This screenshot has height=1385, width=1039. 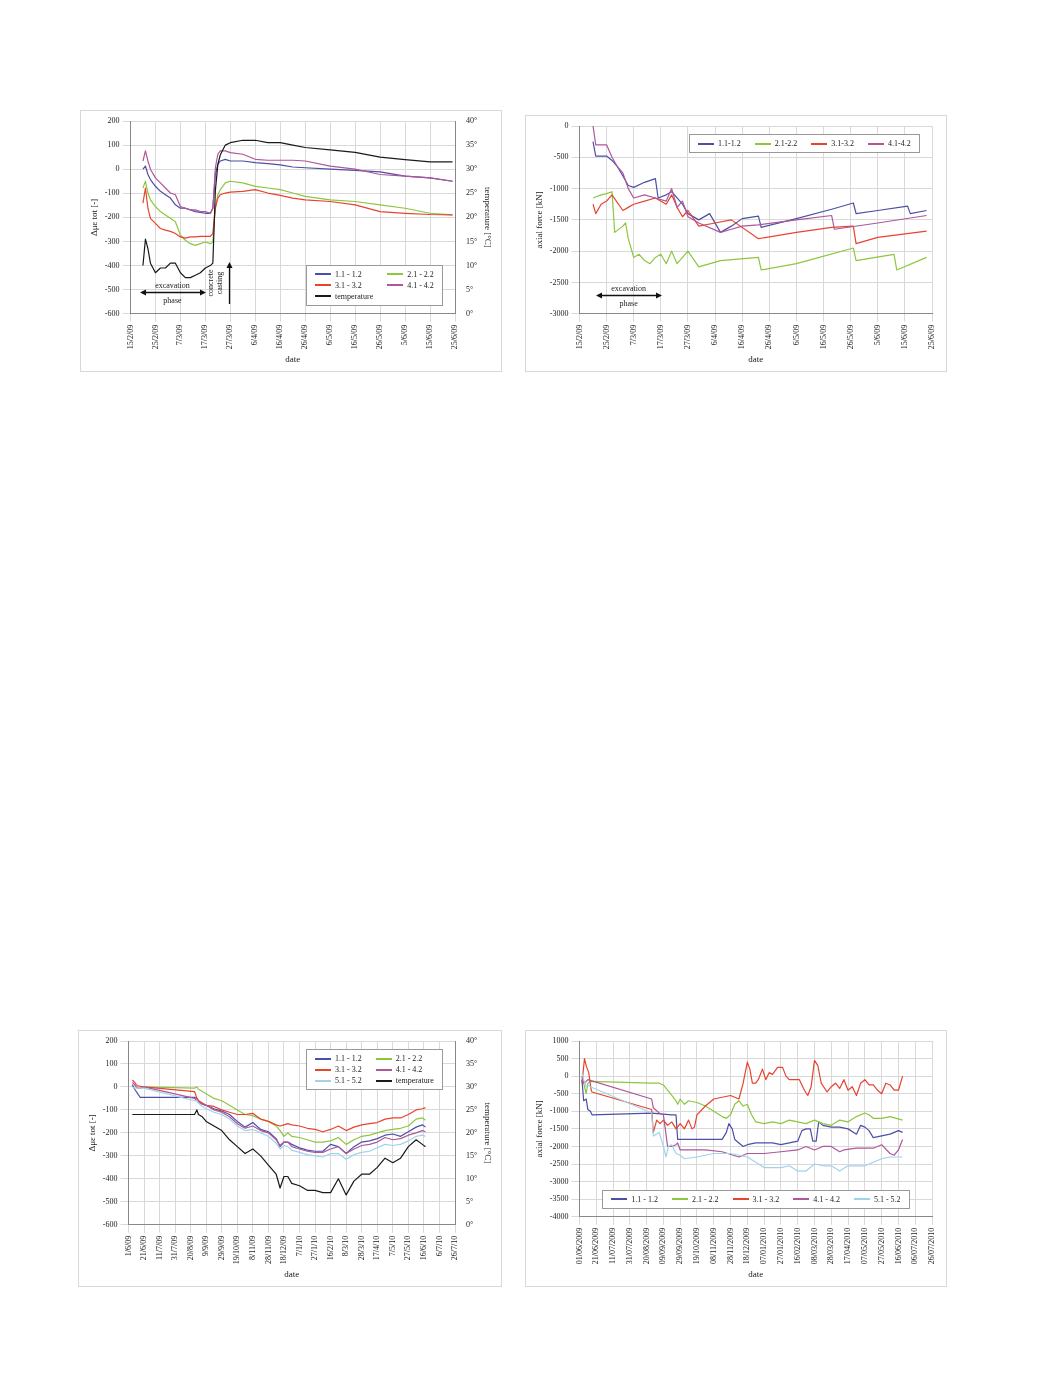 What do you see at coordinates (864, 1246) in the screenshot?
I see `x-tick-label: 07/05/2010` at bounding box center [864, 1246].